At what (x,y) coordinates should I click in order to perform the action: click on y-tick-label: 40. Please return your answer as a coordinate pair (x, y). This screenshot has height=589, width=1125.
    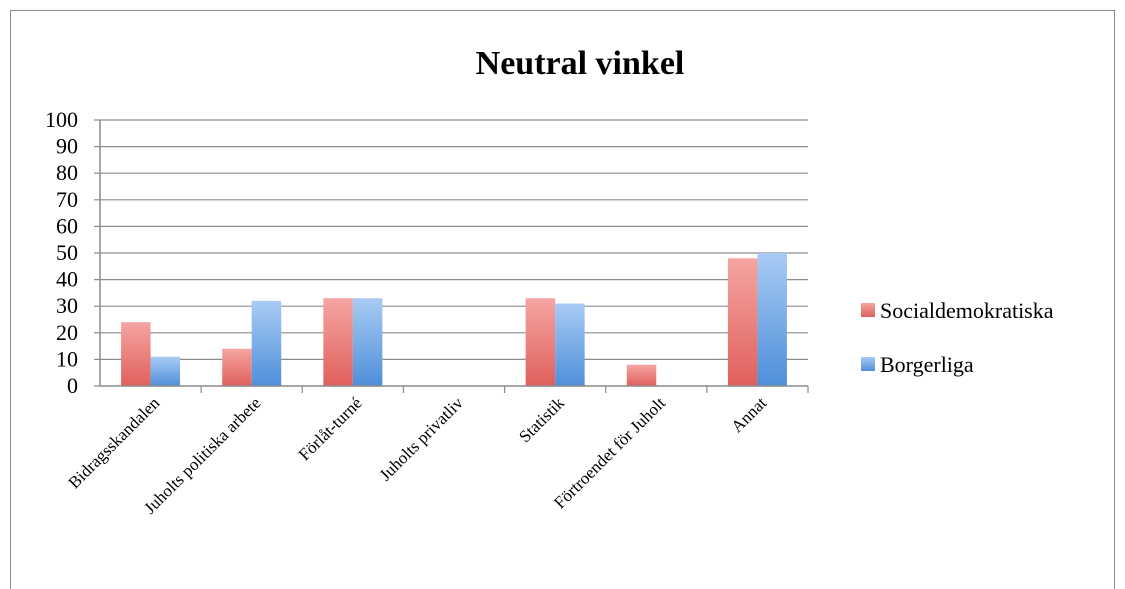
    Looking at the image, I should click on (67, 279).